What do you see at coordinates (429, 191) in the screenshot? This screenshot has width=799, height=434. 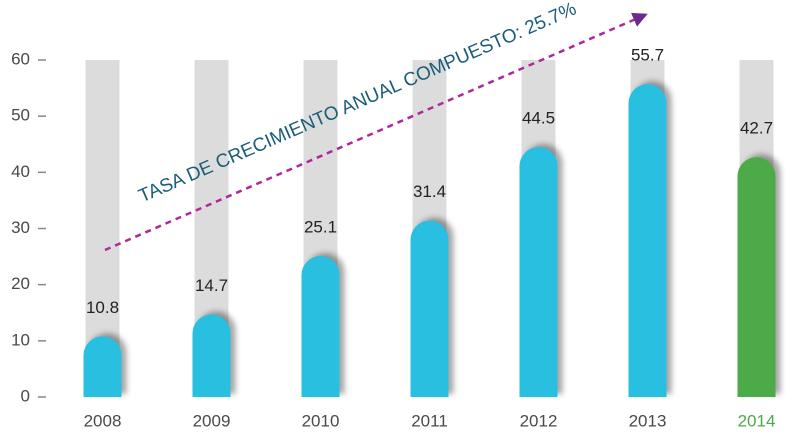 I see `value-label: 31.4` at bounding box center [429, 191].